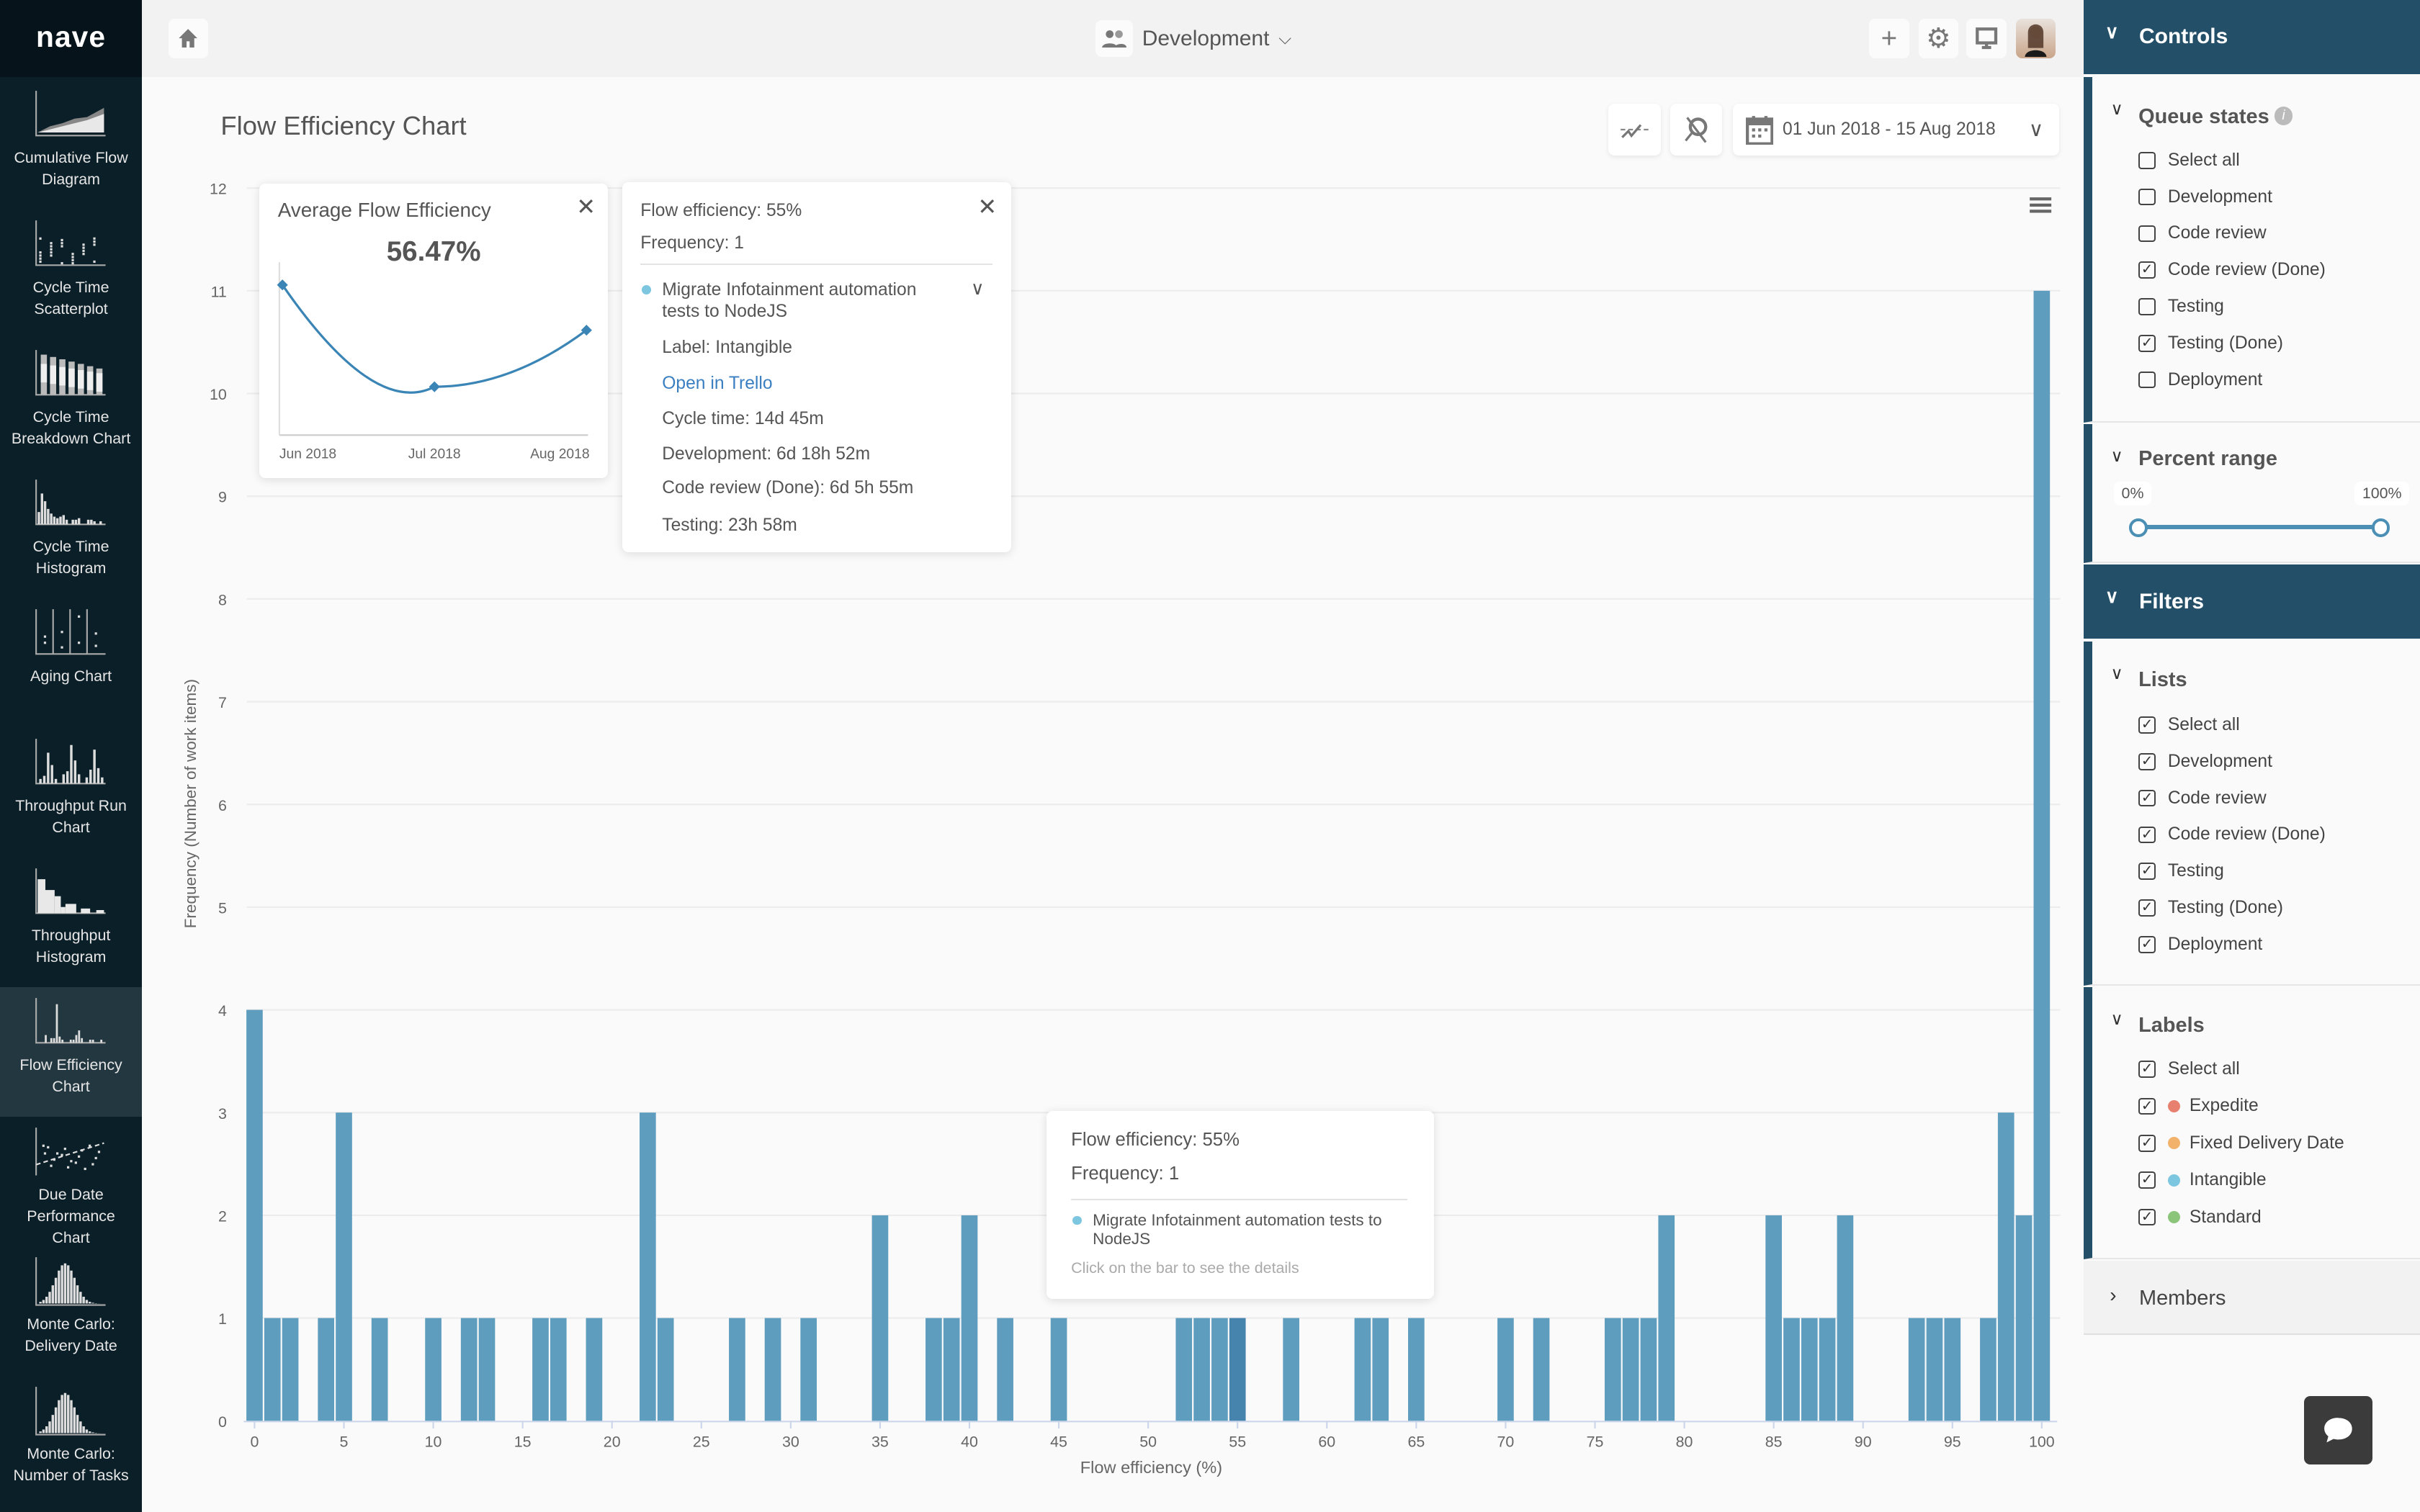 The height and width of the screenshot is (1512, 2420). What do you see at coordinates (71, 663) in the screenshot?
I see `nav-item-4: Aging Chart` at bounding box center [71, 663].